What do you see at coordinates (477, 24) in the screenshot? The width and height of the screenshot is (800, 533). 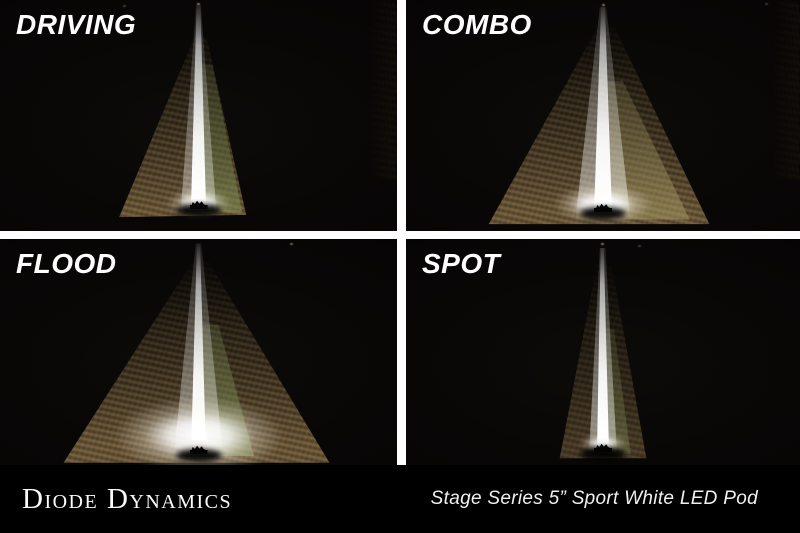 I see `panel-label-combo: COMBO` at bounding box center [477, 24].